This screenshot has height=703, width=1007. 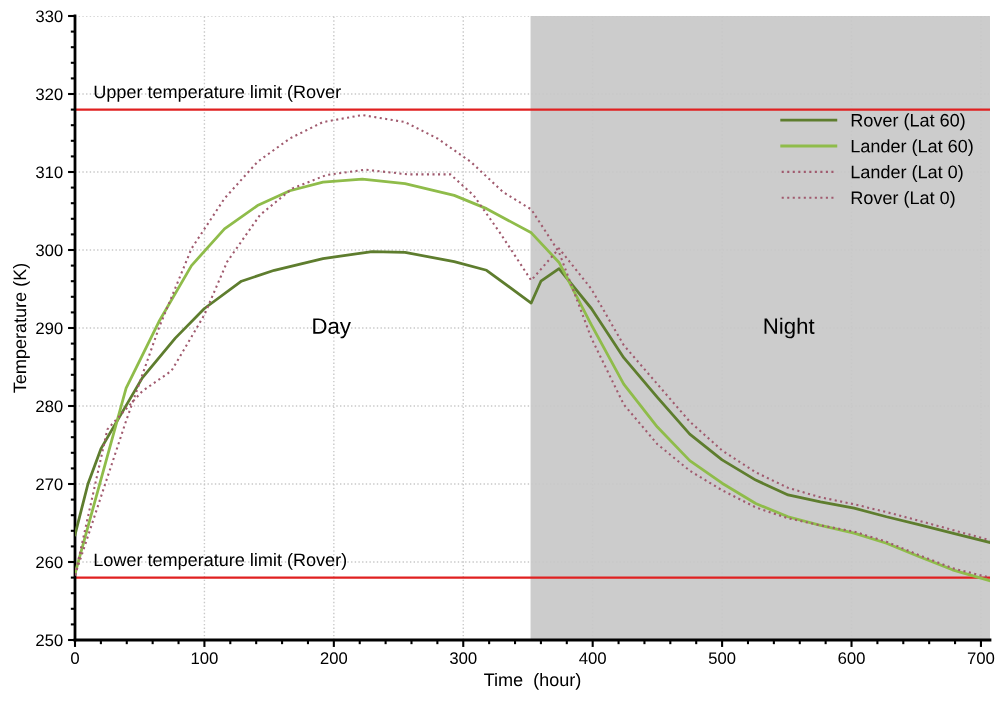 What do you see at coordinates (49, 16) in the screenshot?
I see `y-tick-label: 330` at bounding box center [49, 16].